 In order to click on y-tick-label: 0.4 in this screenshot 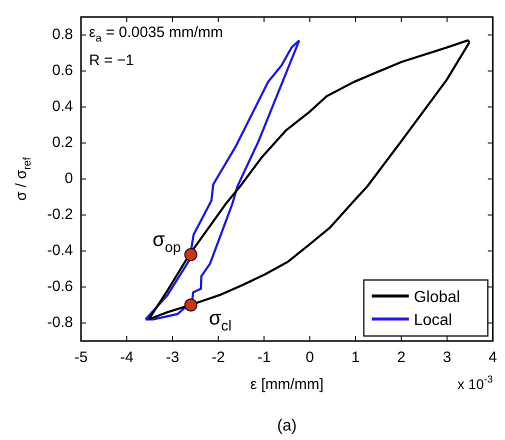, I will do `click(62, 107)`.